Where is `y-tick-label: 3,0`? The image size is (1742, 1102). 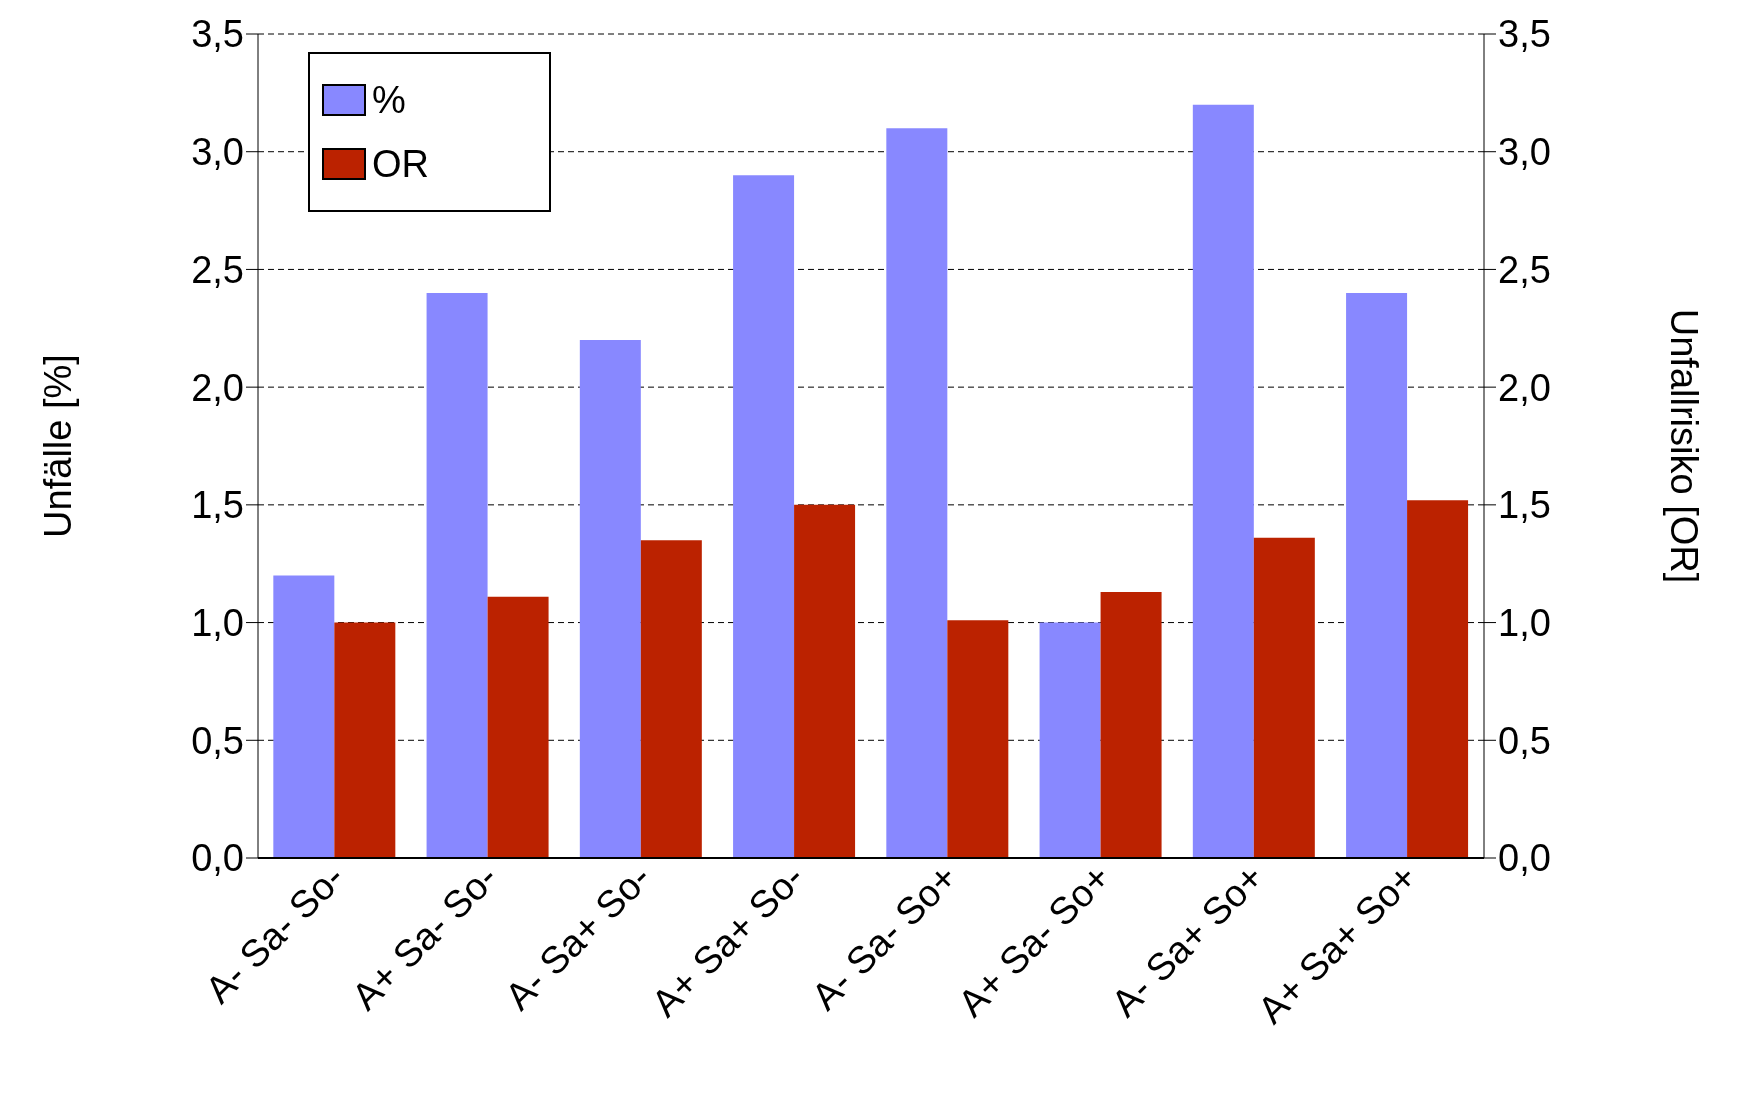 y-tick-label: 3,0 is located at coordinates (217, 152).